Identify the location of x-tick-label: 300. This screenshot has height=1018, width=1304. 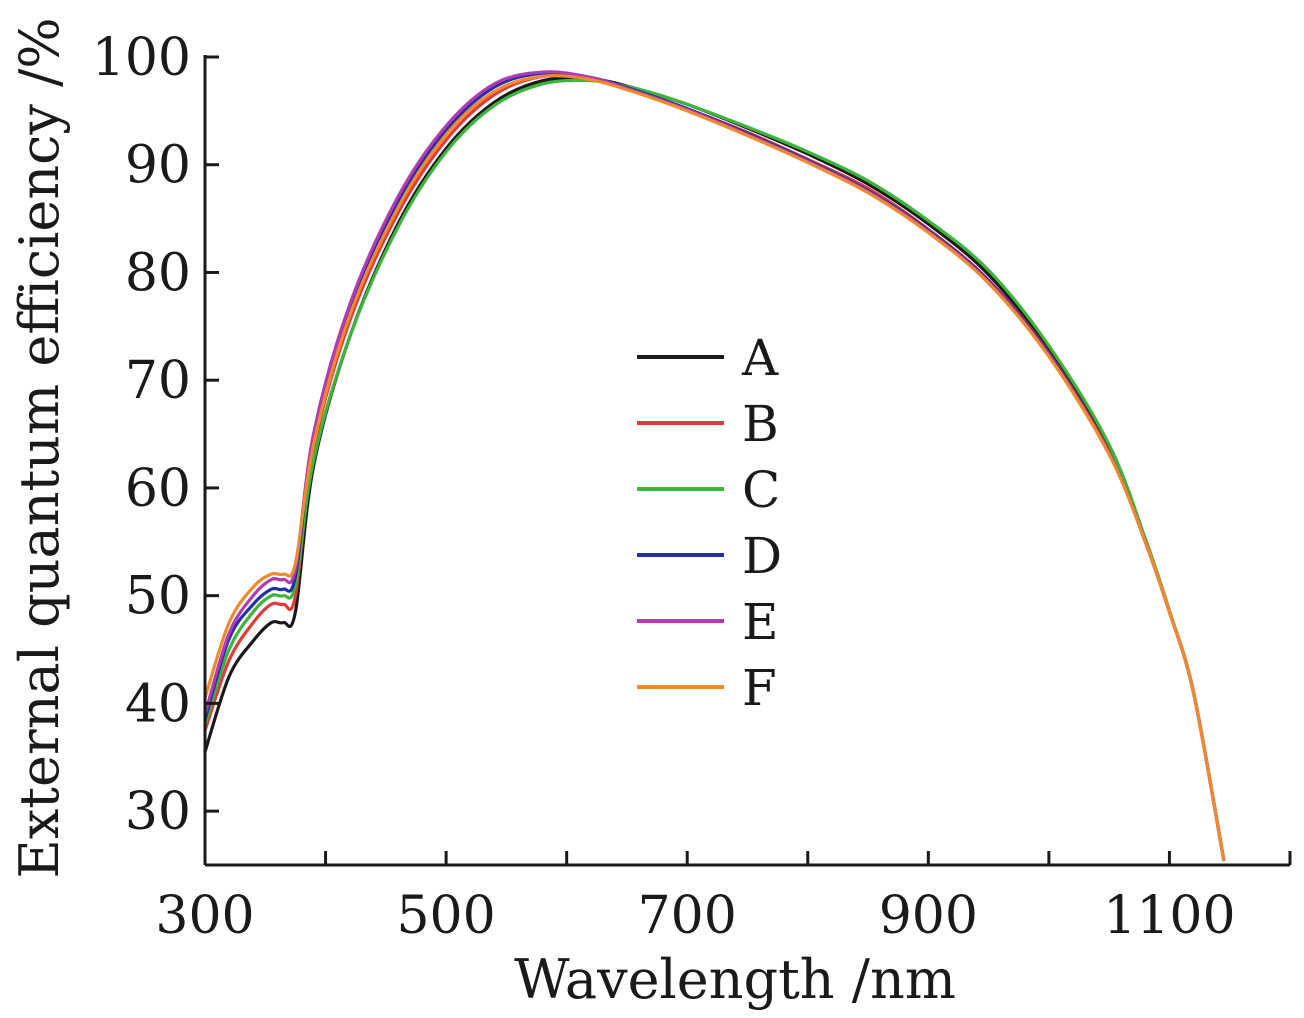
(204, 916).